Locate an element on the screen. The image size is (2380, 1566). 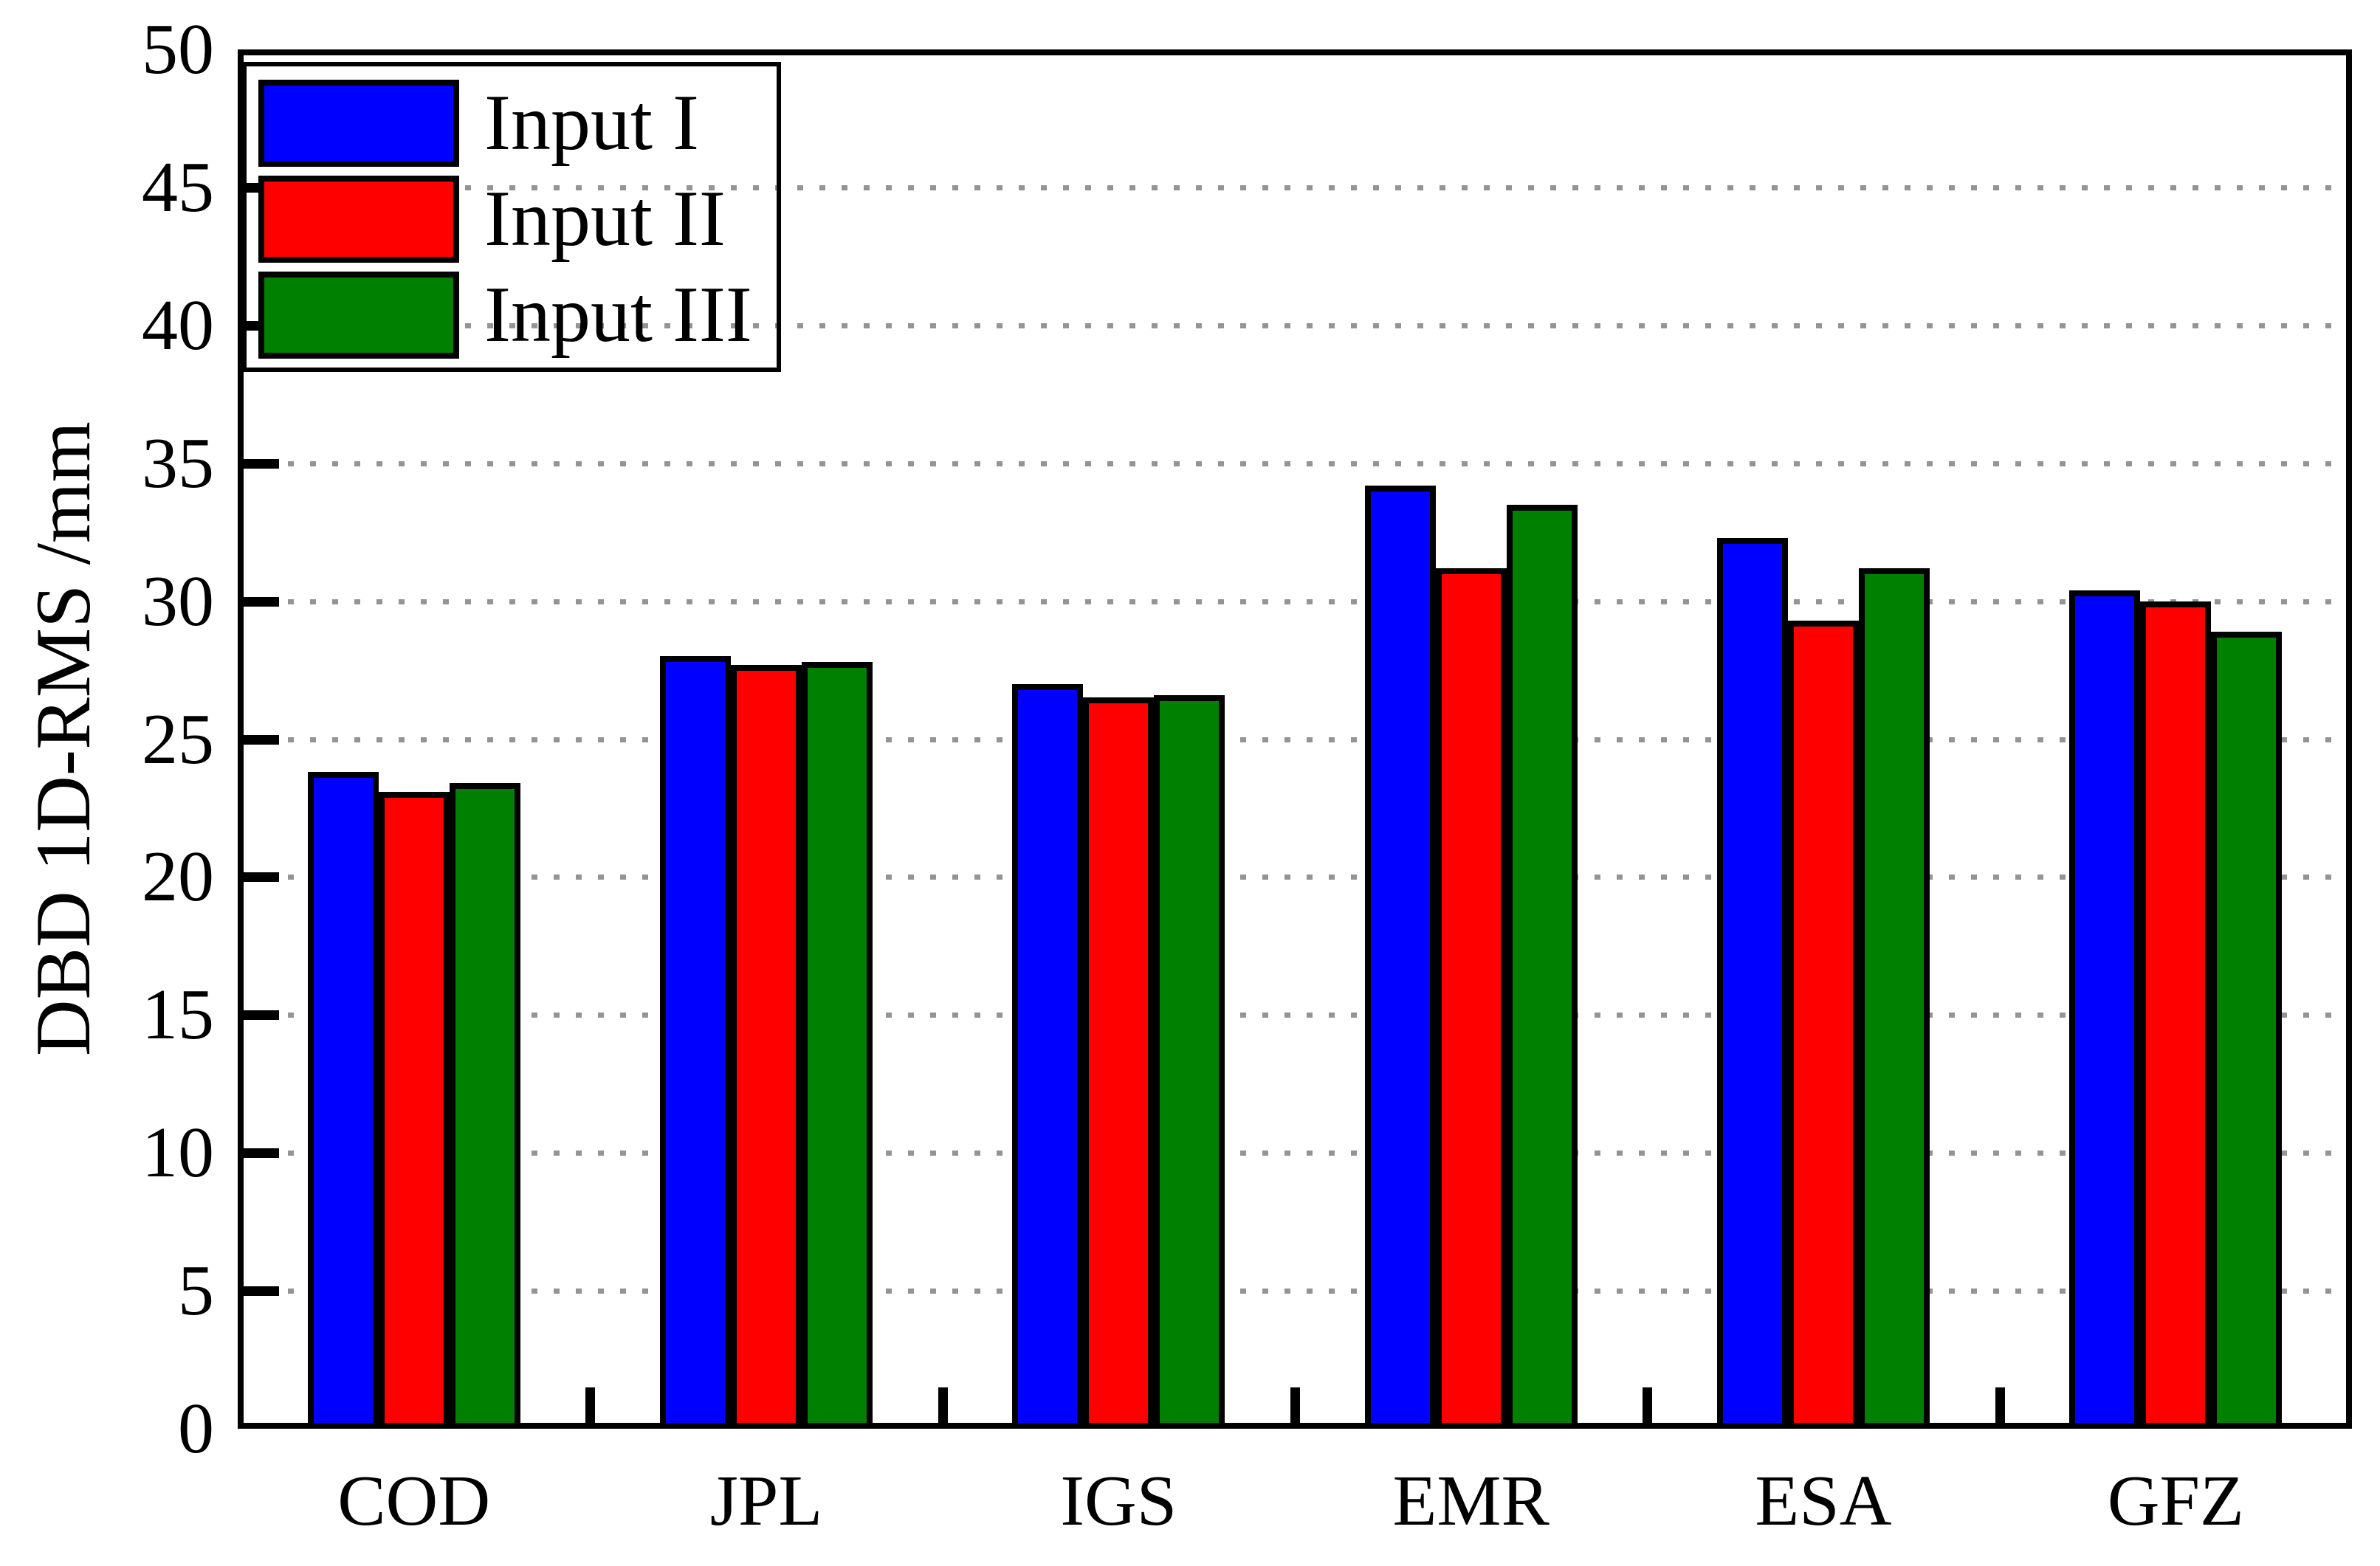
legend-label-input-i: Input I is located at coordinates (591, 123).